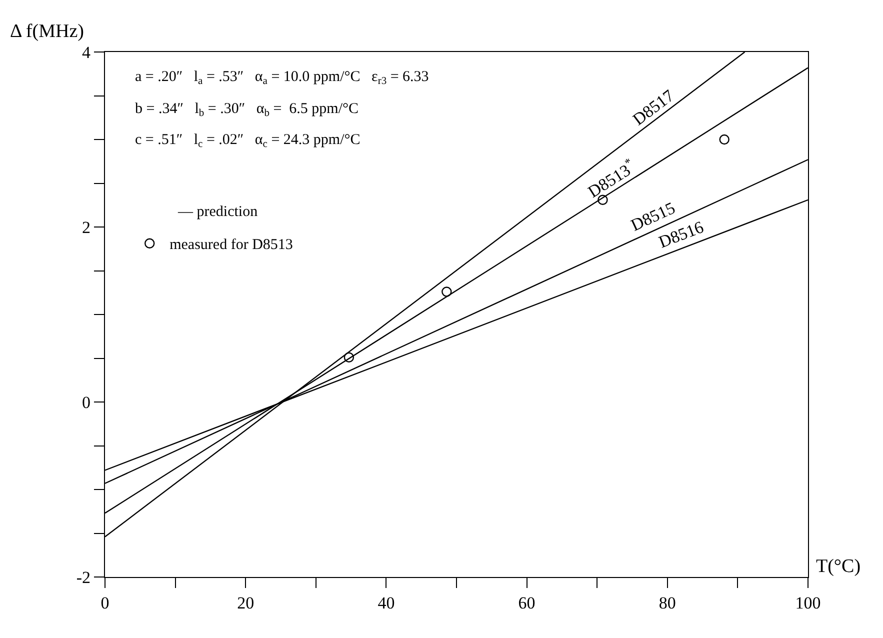 The width and height of the screenshot is (883, 638). What do you see at coordinates (667, 603) in the screenshot?
I see `x-tick-label: 80` at bounding box center [667, 603].